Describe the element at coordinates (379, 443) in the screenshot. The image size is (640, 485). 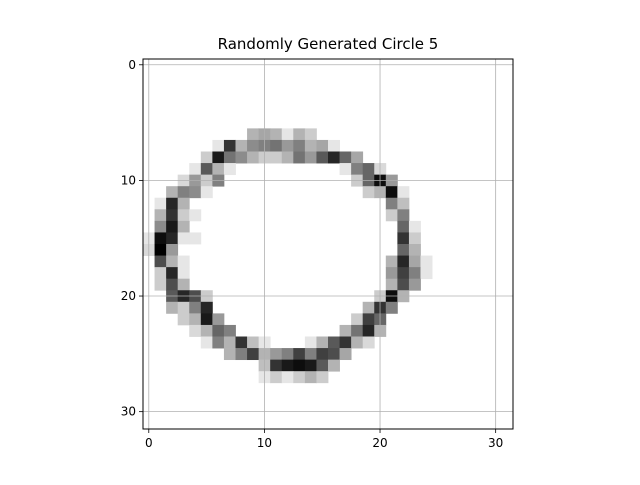
I see `x-tick-label: 20` at that location.